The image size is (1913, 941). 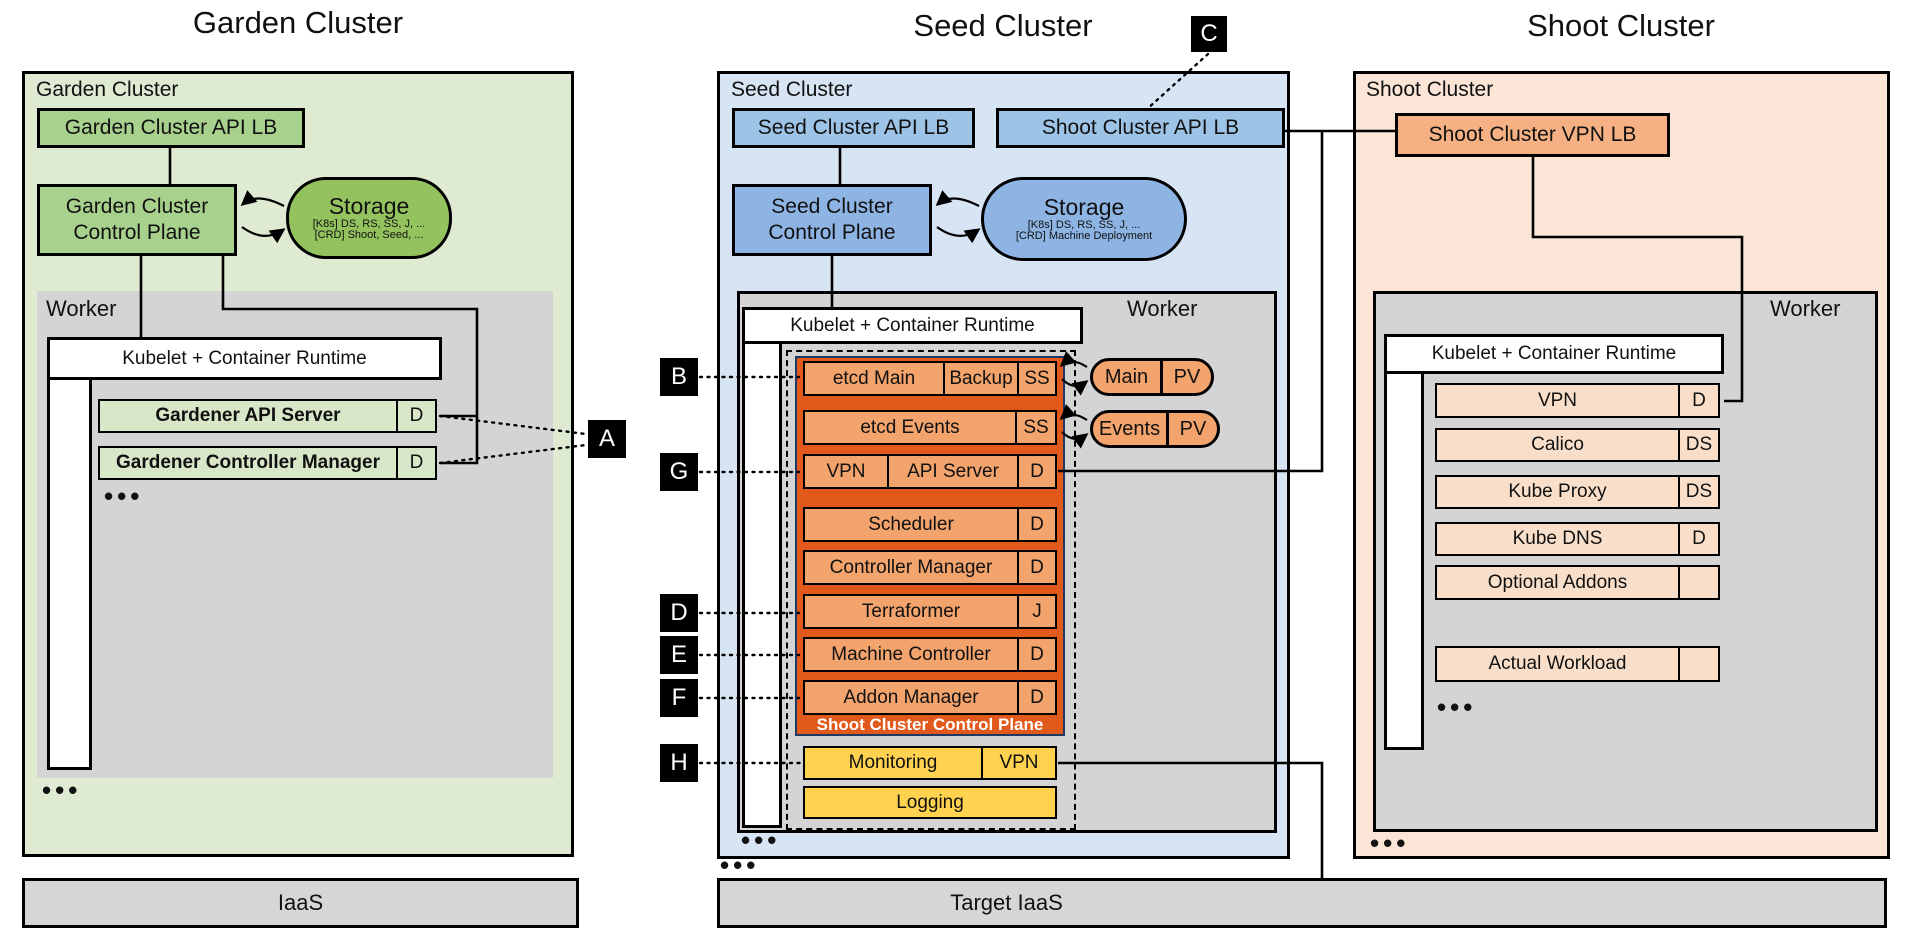 What do you see at coordinates (832, 220) in the screenshot?
I see `seed-control-plane-box: Seed Cluster Control Plane` at bounding box center [832, 220].